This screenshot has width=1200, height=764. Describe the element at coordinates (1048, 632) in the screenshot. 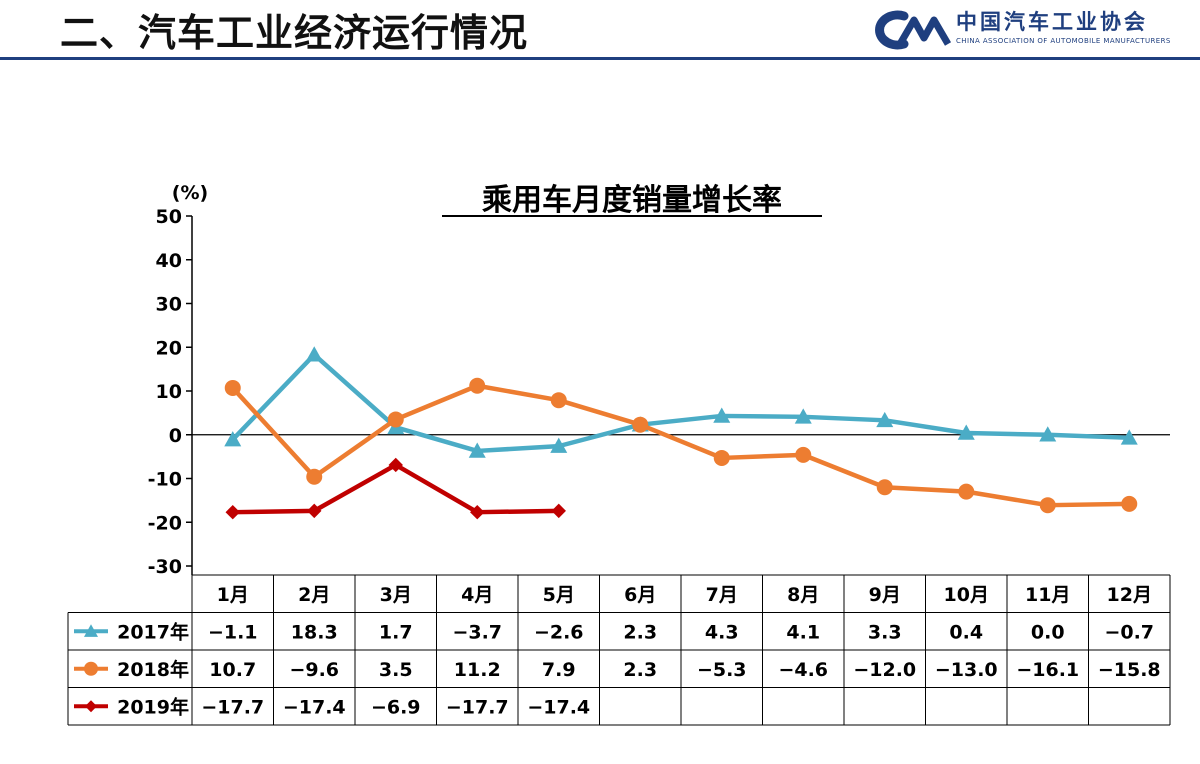

I see `data-label: 0.0` at that location.